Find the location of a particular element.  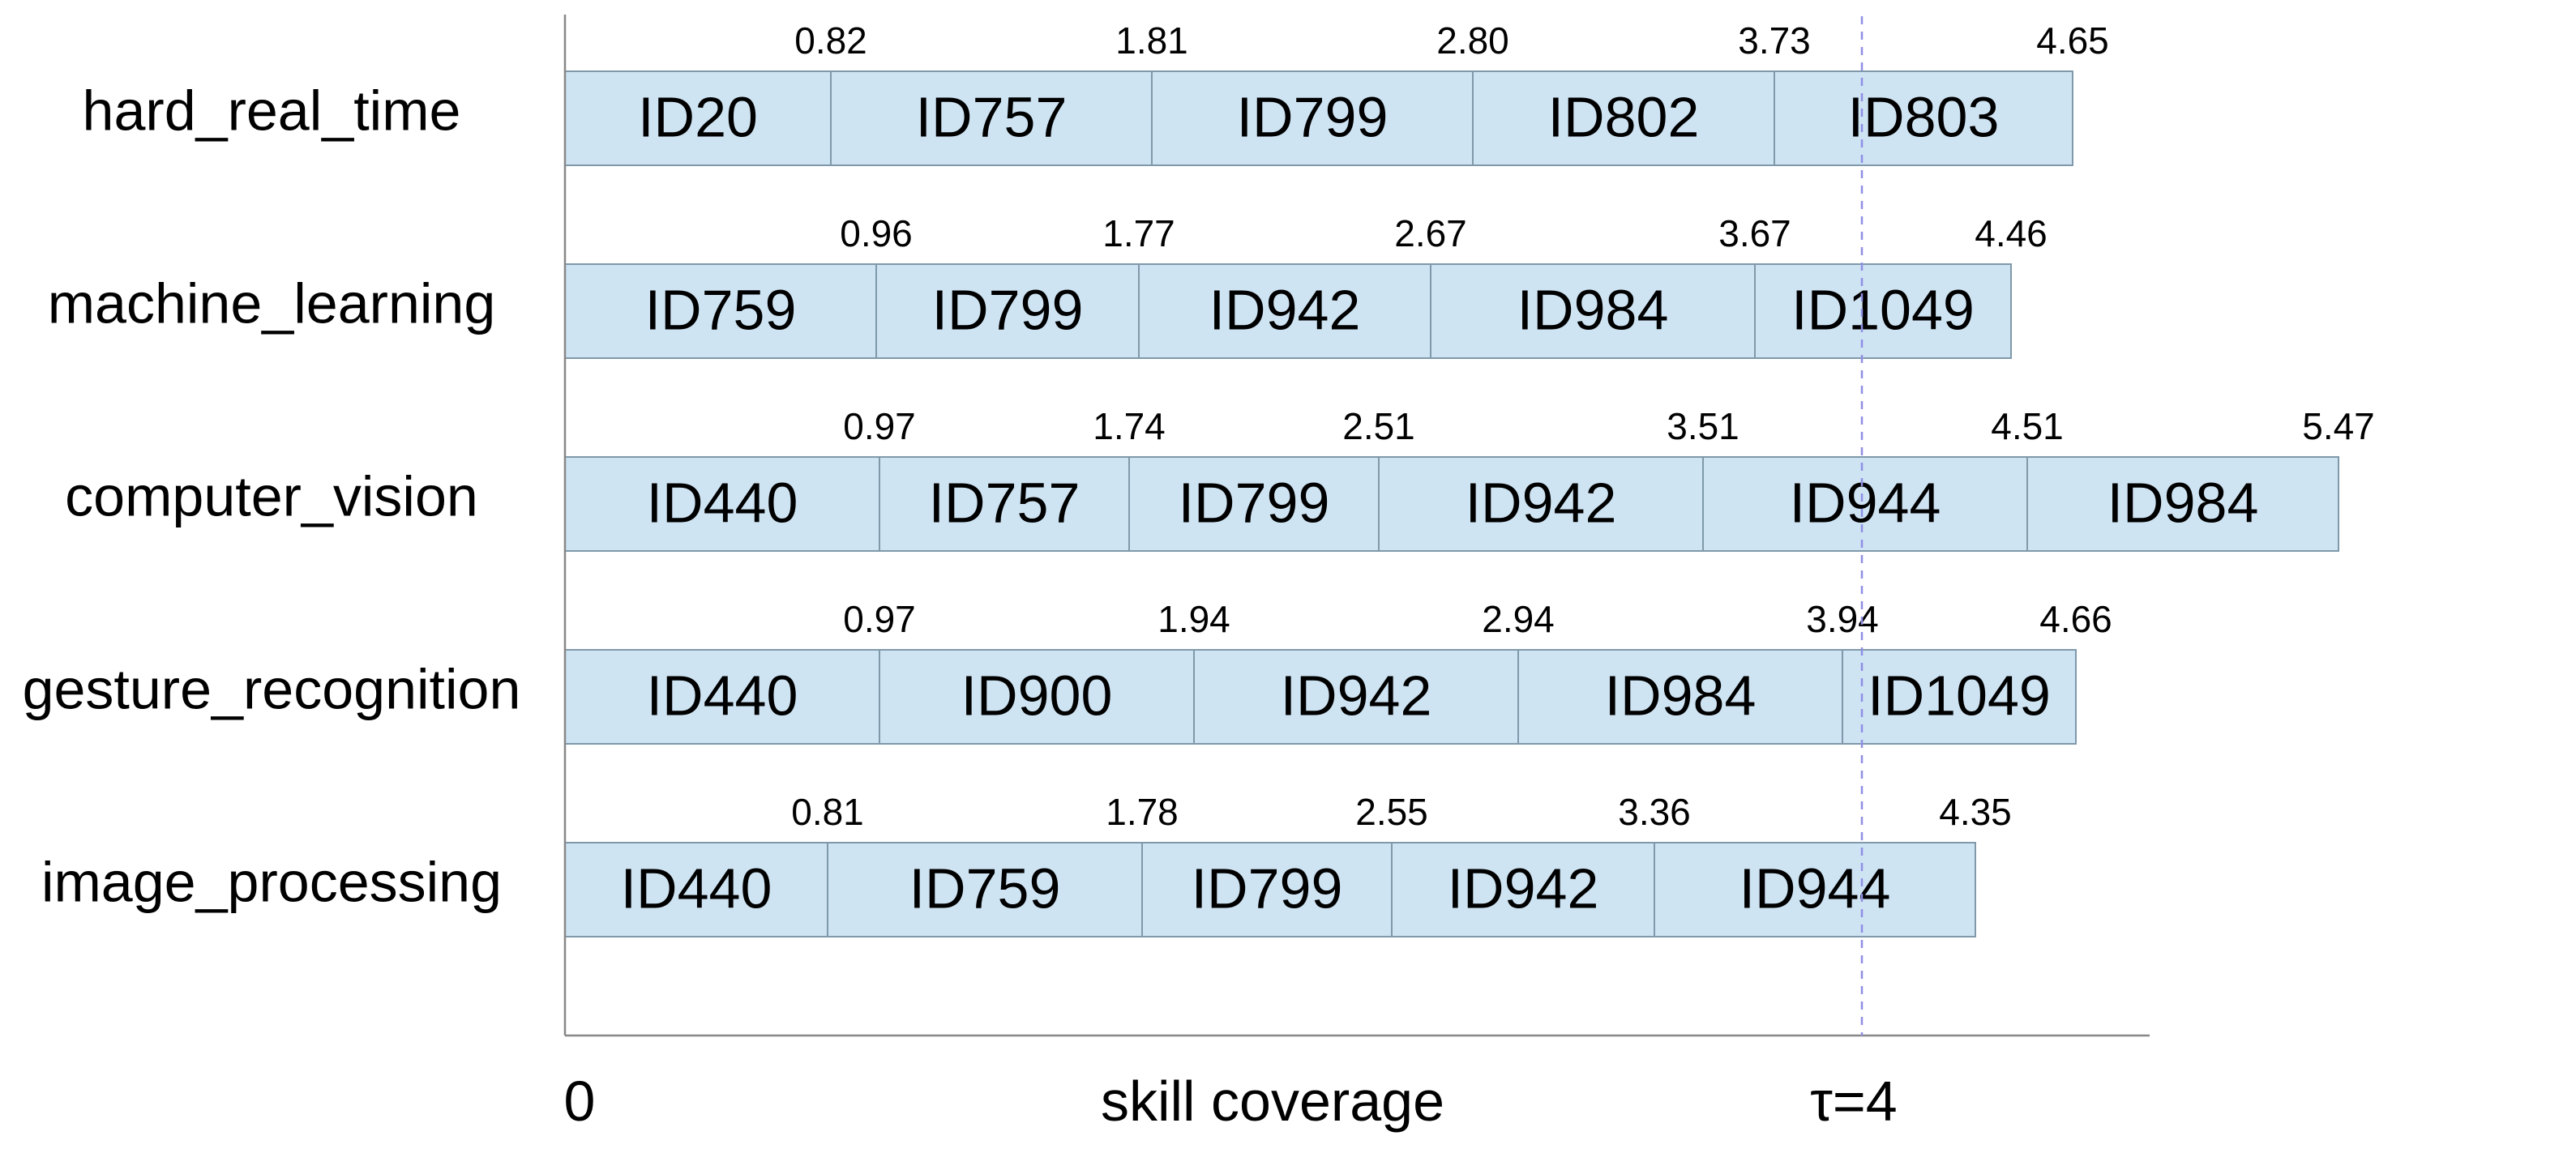

cumulative-value-label: 3.51 is located at coordinates (1703, 426).